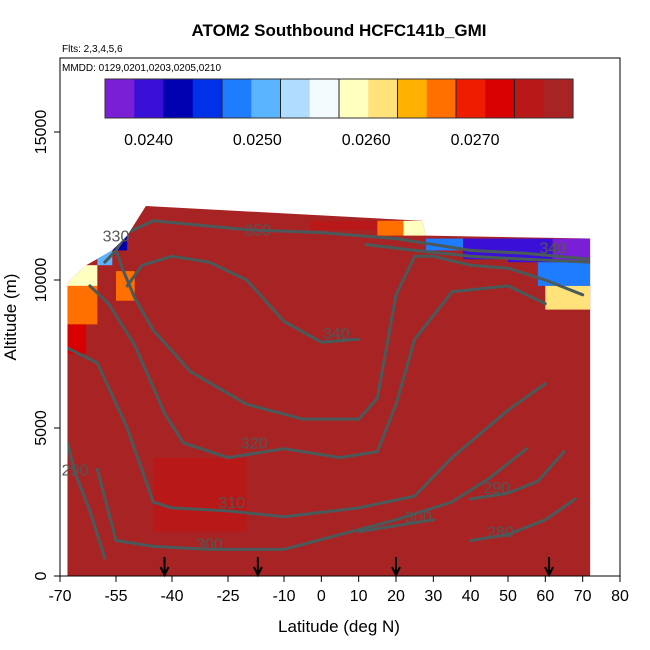 Image resolution: width=650 pixels, height=650 pixels. What do you see at coordinates (338, 590) in the screenshot?
I see `x-axis: -70 -55 -40 -25 -10 0 10 20 30 40 50 60 70 80` at bounding box center [338, 590].